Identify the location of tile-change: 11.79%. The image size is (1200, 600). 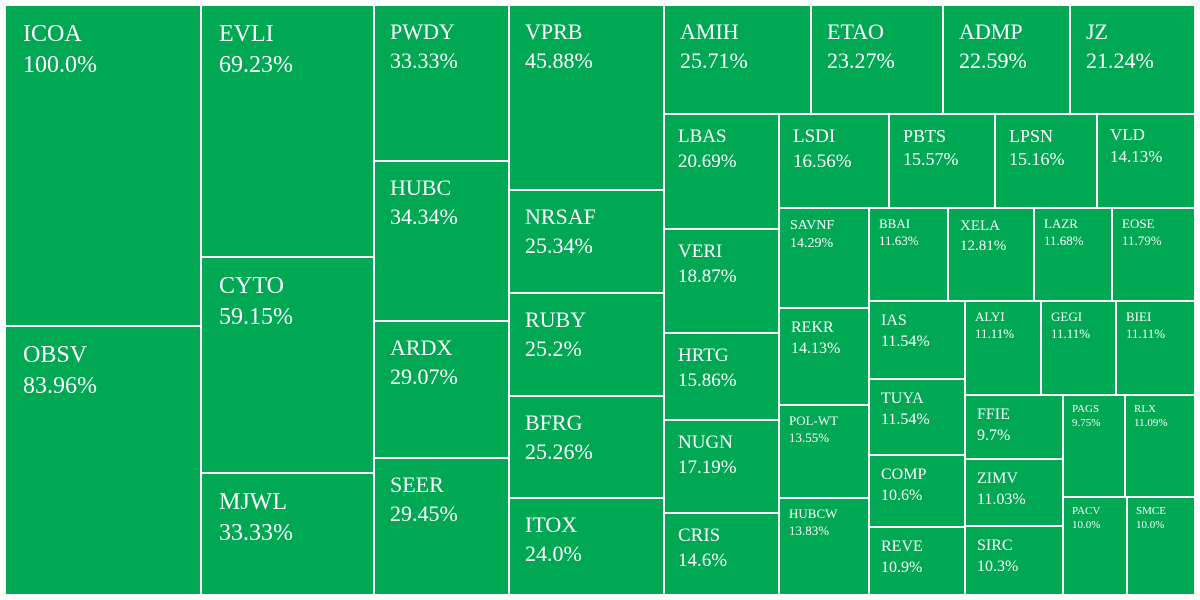
(1142, 240).